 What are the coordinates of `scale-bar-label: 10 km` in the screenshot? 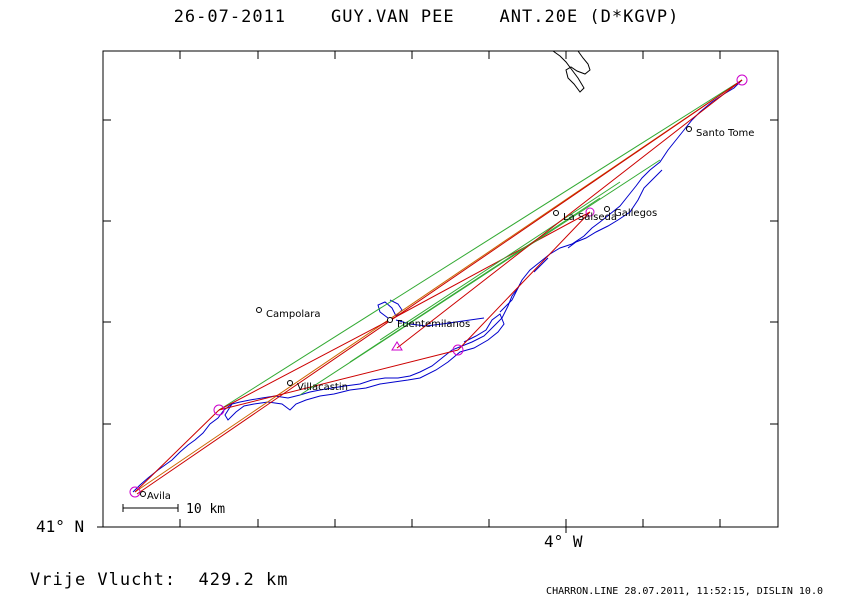 It's located at (205, 509).